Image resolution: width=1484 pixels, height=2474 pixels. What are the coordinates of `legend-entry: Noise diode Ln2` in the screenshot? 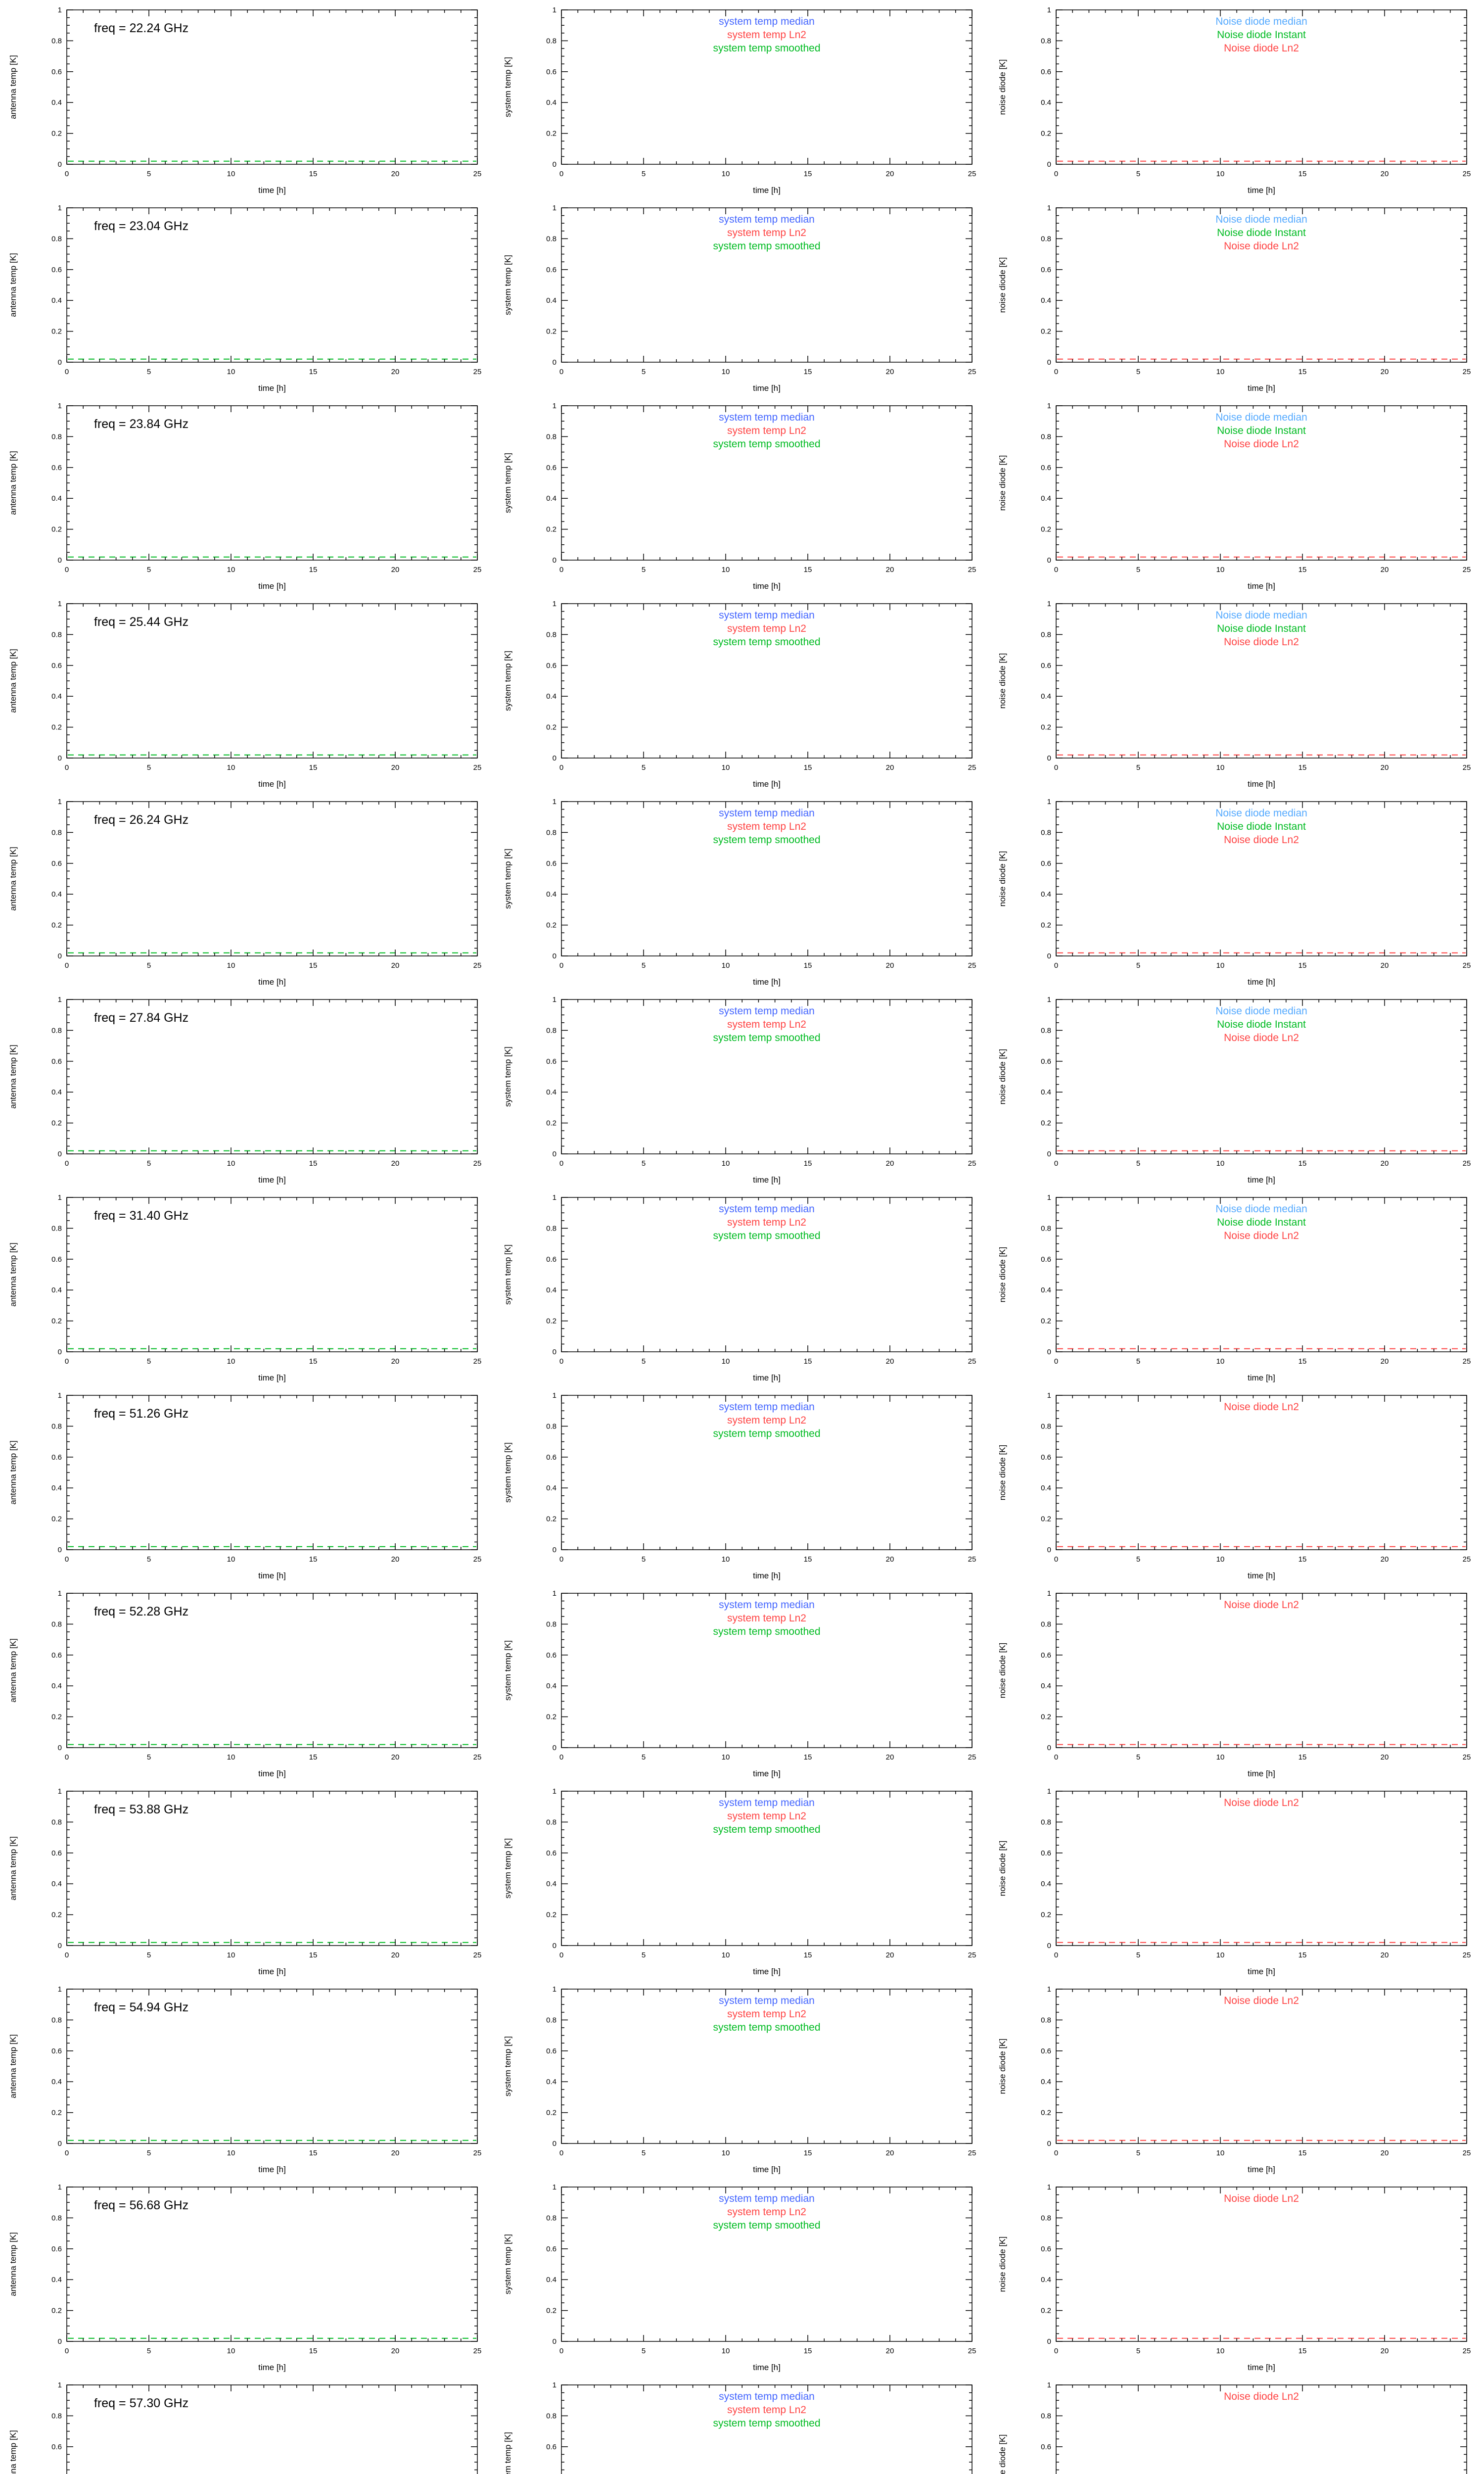 It's located at (1261, 1803).